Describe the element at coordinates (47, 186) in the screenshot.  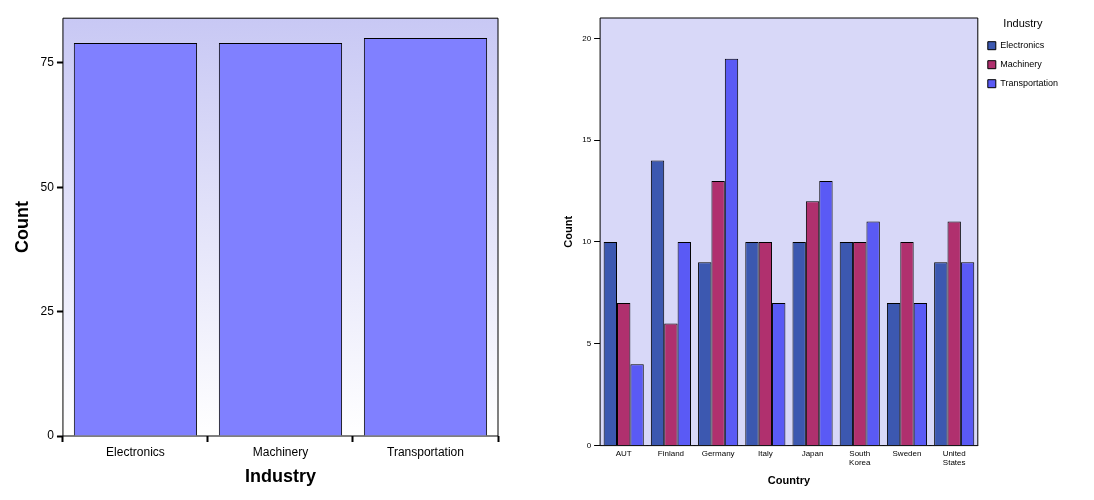
I see `y-tick-label: 50` at that location.